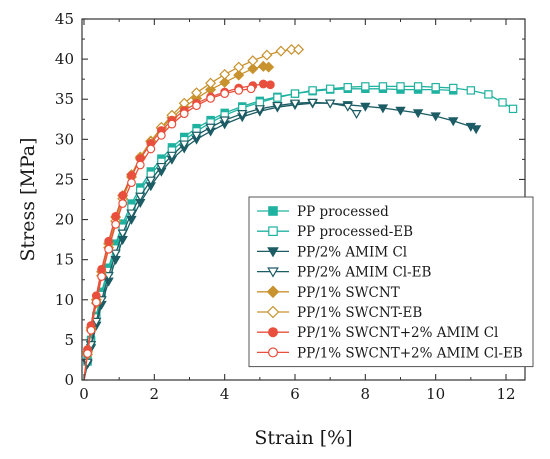 Image resolution: width=550 pixels, height=459 pixels. I want to click on y-tick-label: 10, so click(64, 300).